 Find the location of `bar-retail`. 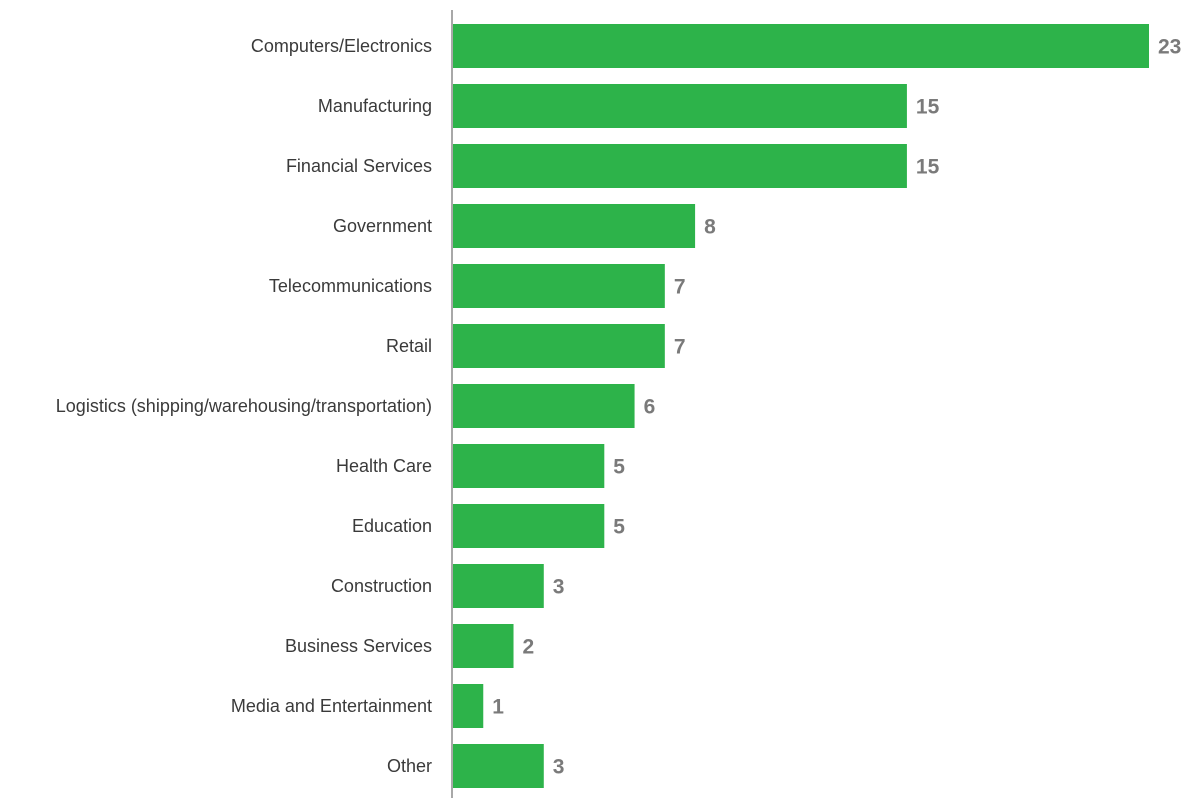

bar-retail is located at coordinates (559, 346).